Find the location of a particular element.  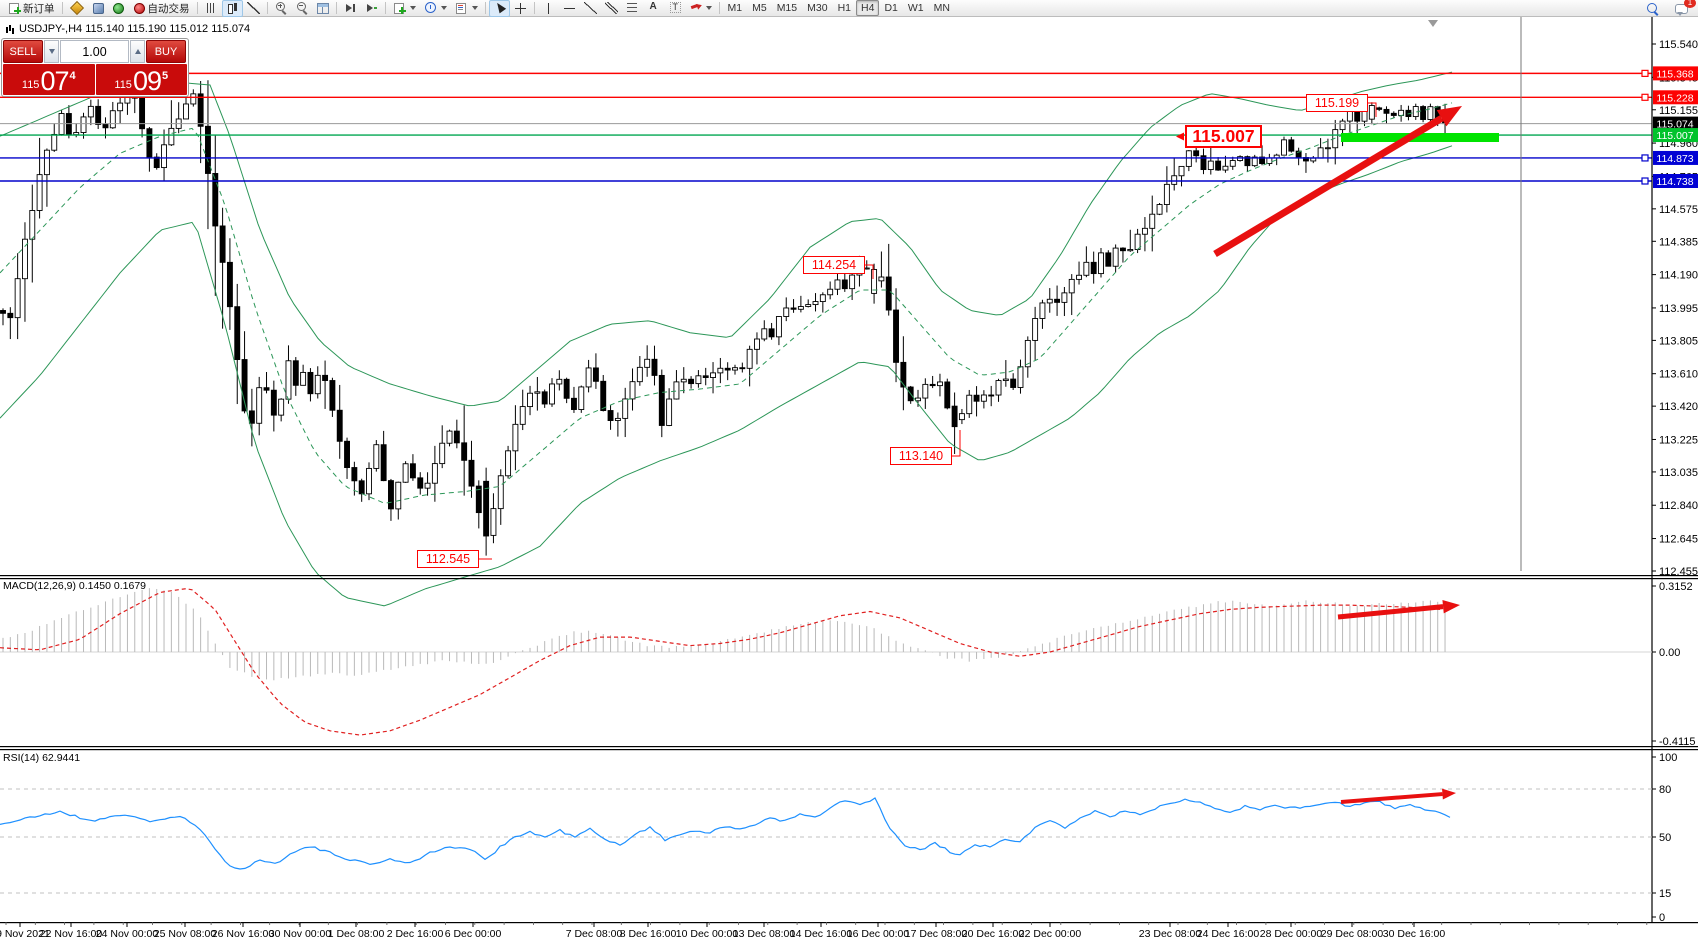

zoom-in-icon is located at coordinates (281, 8).